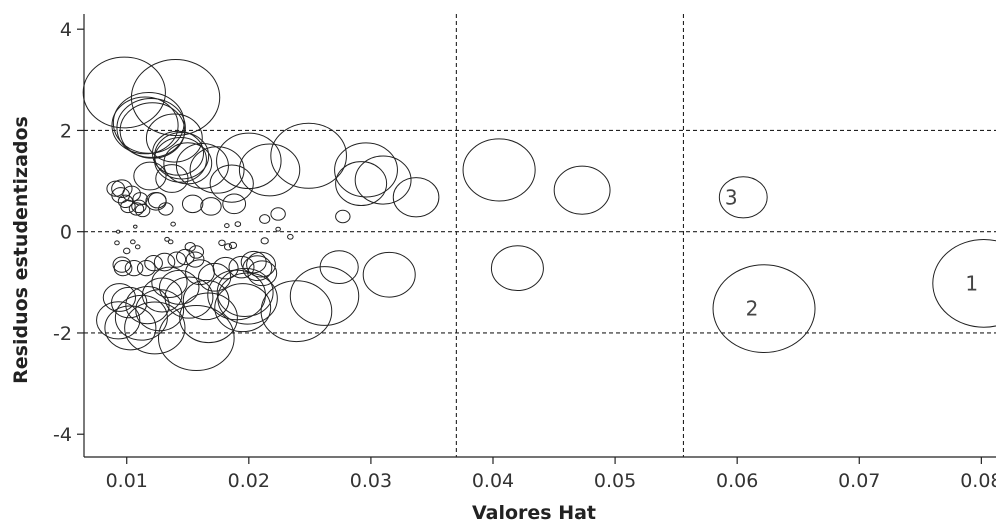  Describe the element at coordinates (127, 481) in the screenshot. I see `x-tick-label: 0.01` at that location.